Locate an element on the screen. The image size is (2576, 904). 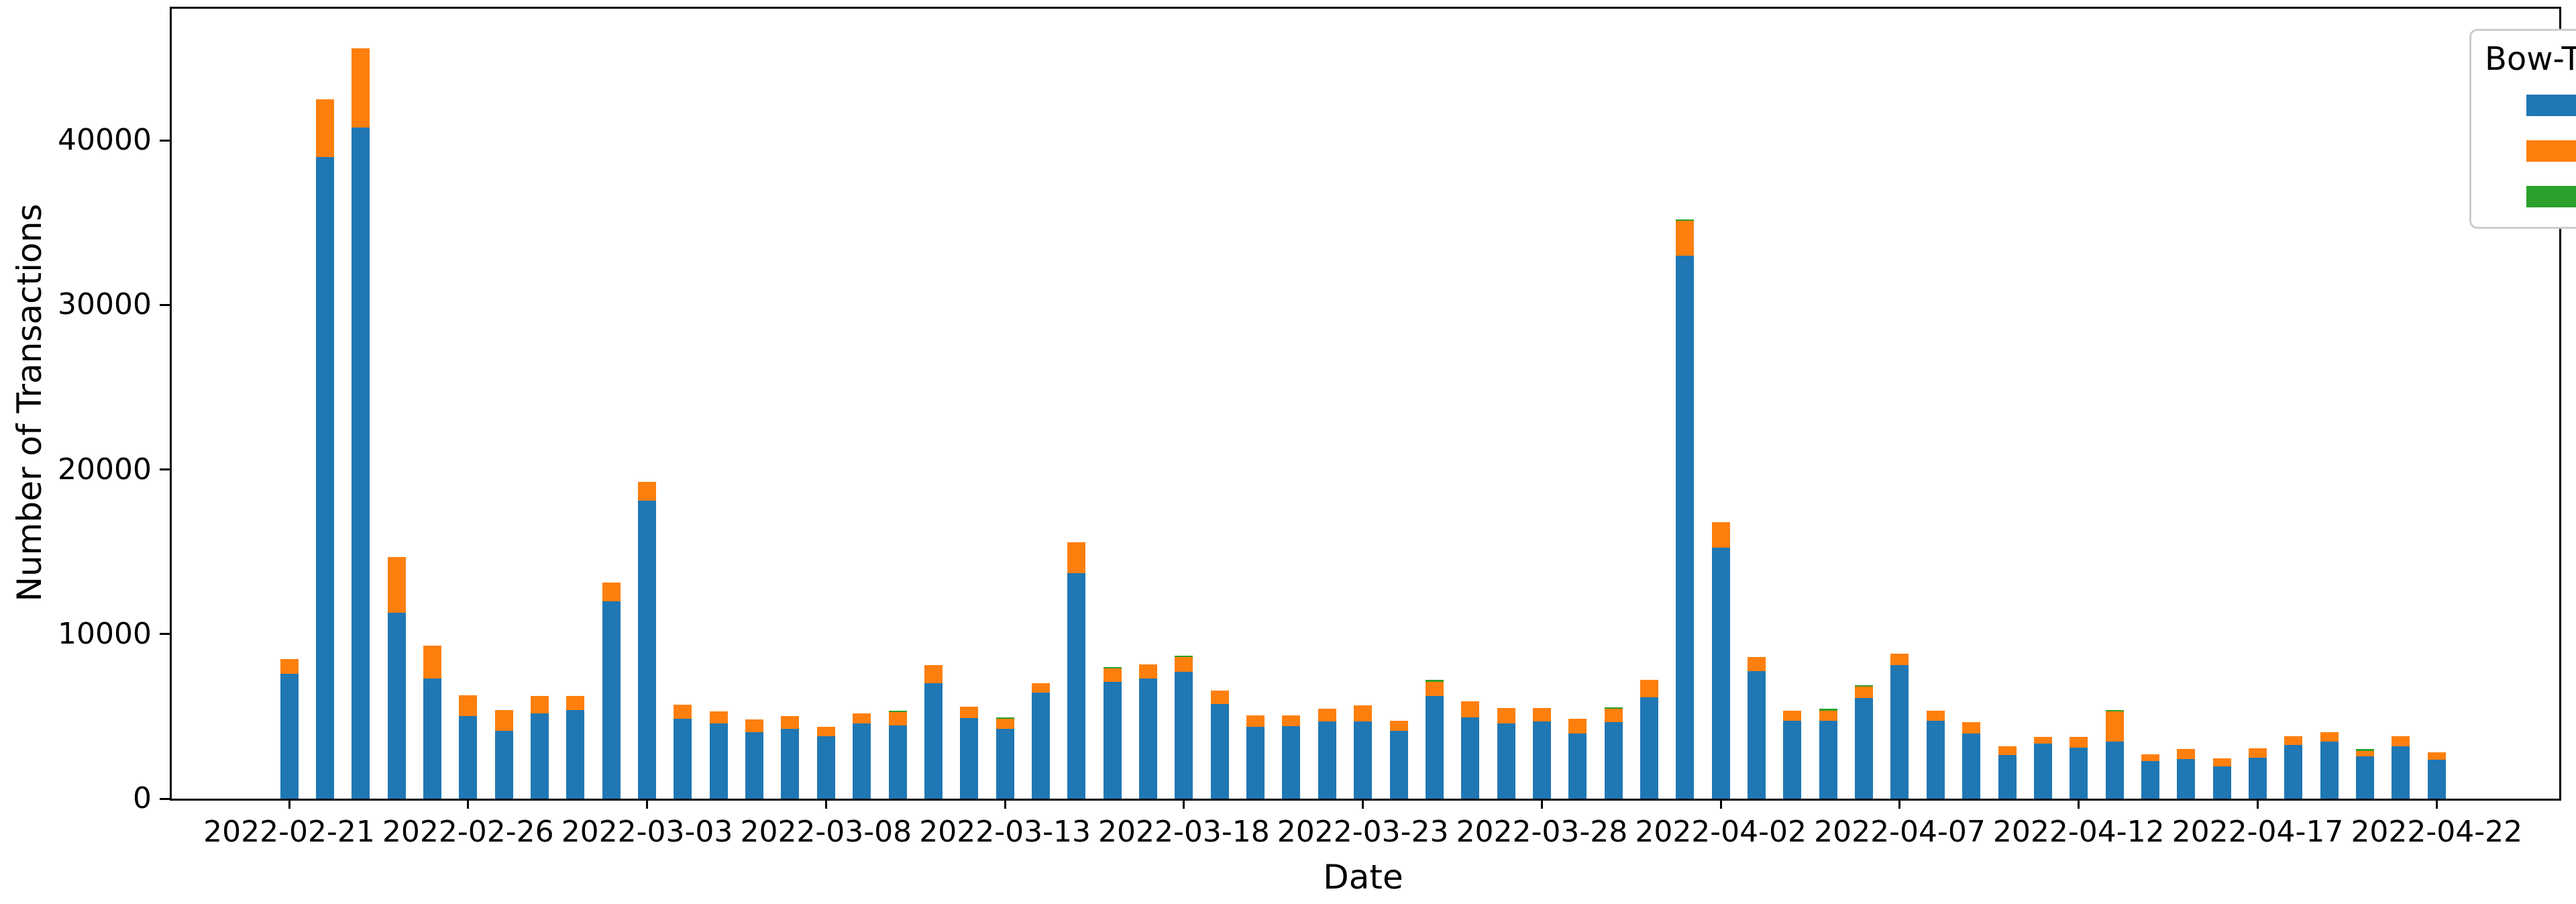
legend-row-in: IN is located at coordinates (2530, 197).